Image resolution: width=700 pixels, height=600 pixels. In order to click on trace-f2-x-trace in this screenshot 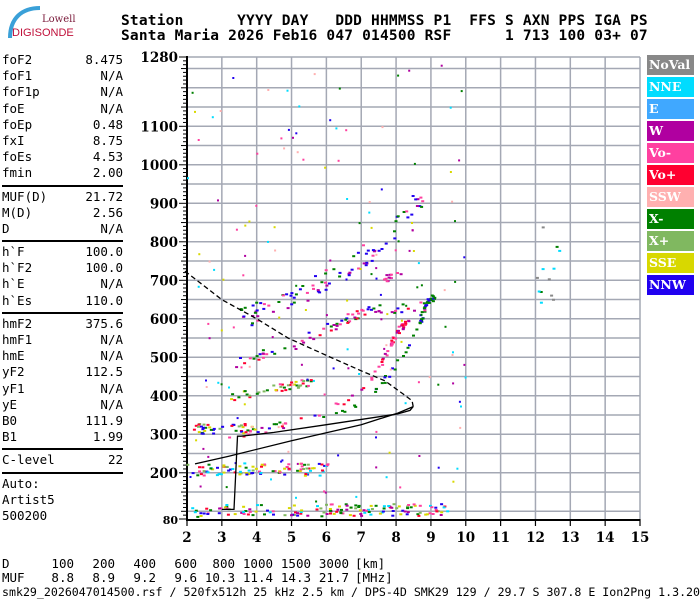, I will do `click(344, 362)`.